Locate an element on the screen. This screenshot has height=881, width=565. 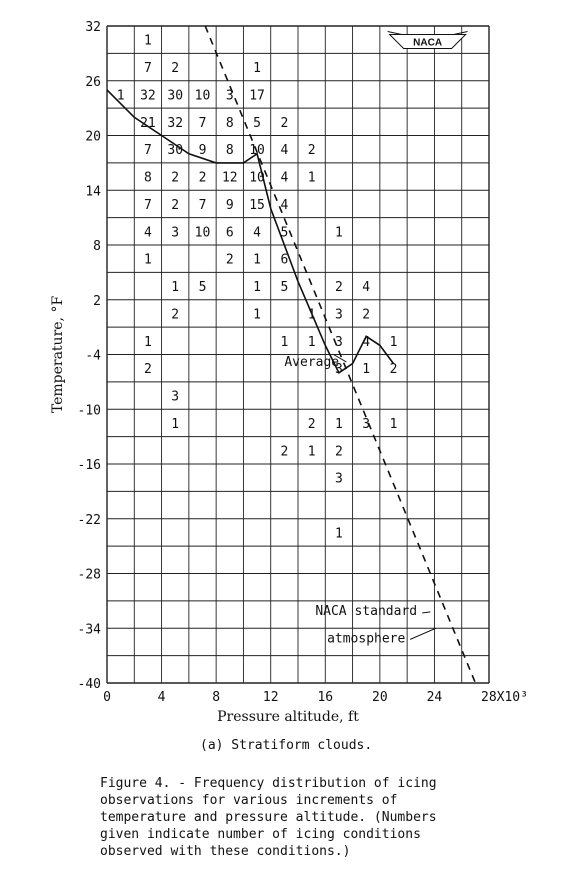
y-tick-label: 20 is located at coordinates (93, 137).